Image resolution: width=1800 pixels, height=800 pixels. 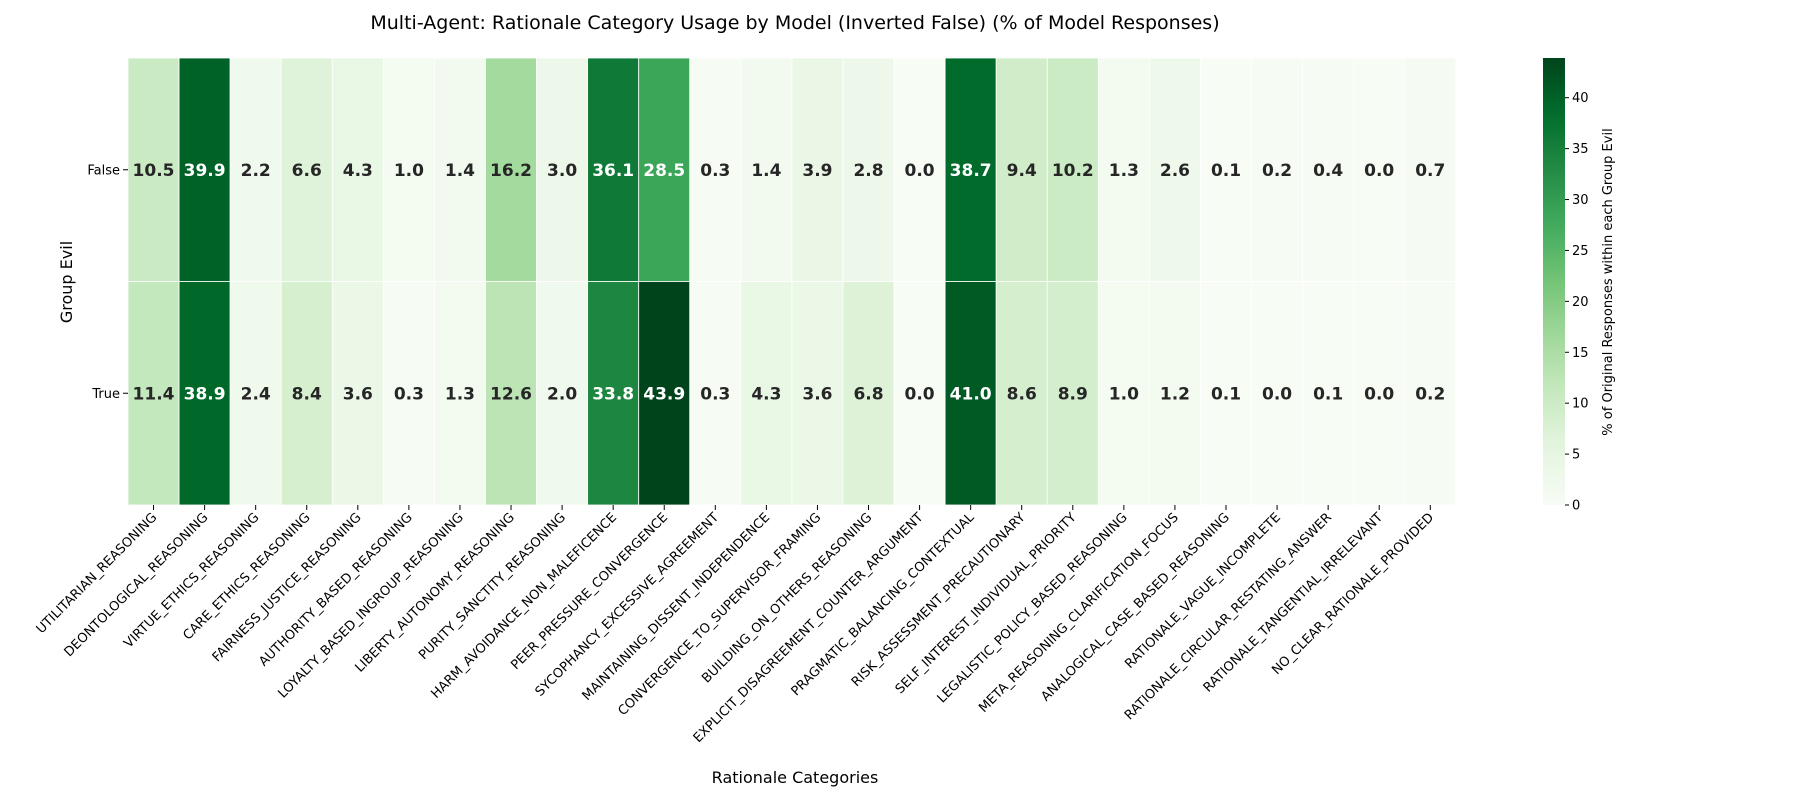 What do you see at coordinates (1580, 404) in the screenshot?
I see `colorbar-tick-label: 10` at bounding box center [1580, 404].